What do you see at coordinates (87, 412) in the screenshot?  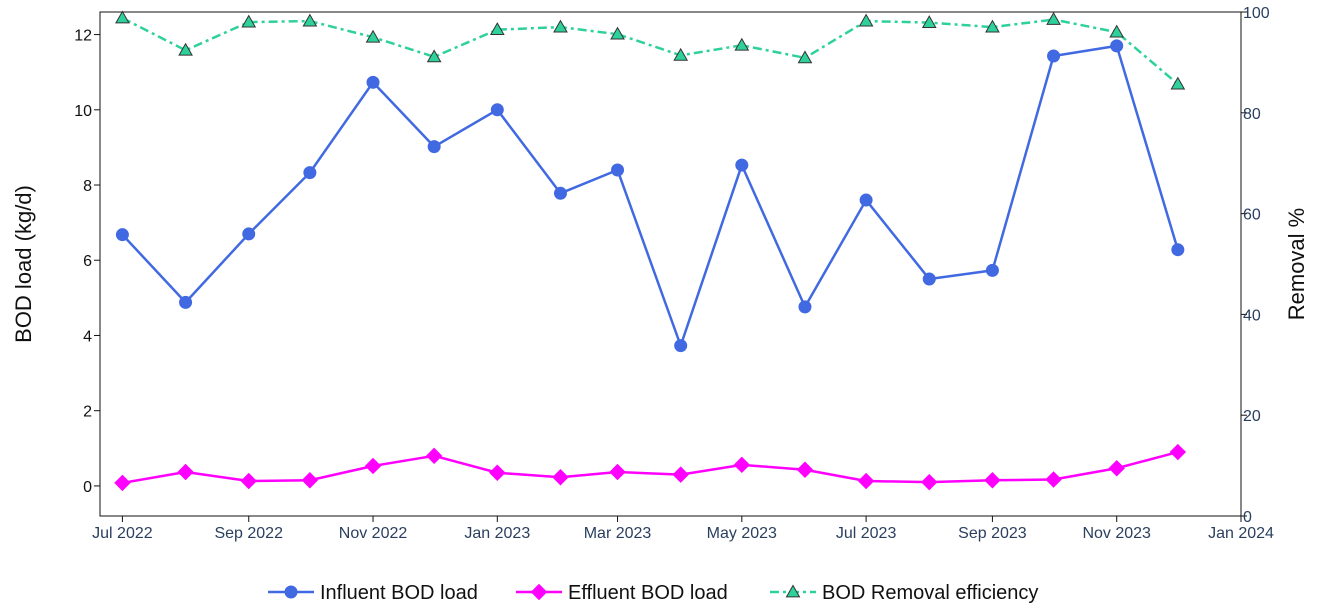 I see `y-tick-label: 2` at bounding box center [87, 412].